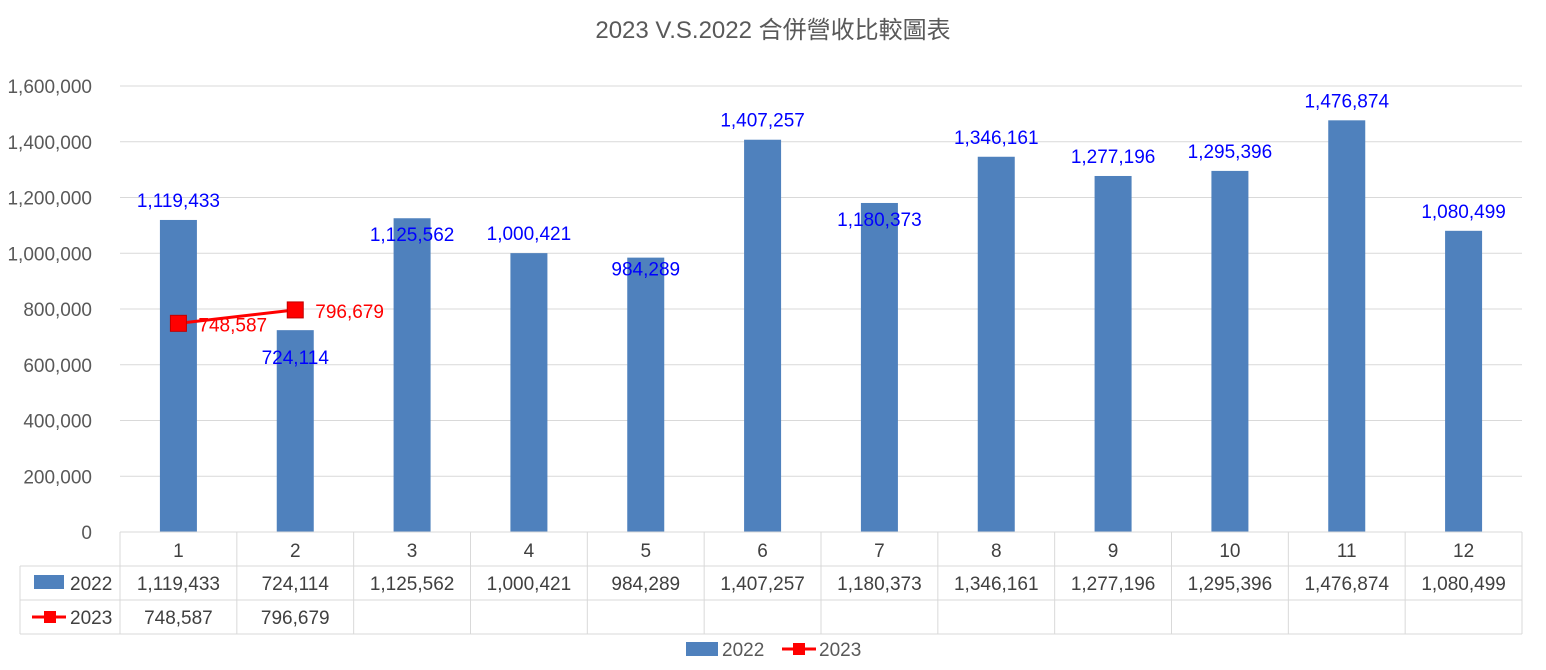 This screenshot has width=1546, height=670. What do you see at coordinates (178, 201) in the screenshot?
I see `data-label-2022: 1,119,433` at bounding box center [178, 201].